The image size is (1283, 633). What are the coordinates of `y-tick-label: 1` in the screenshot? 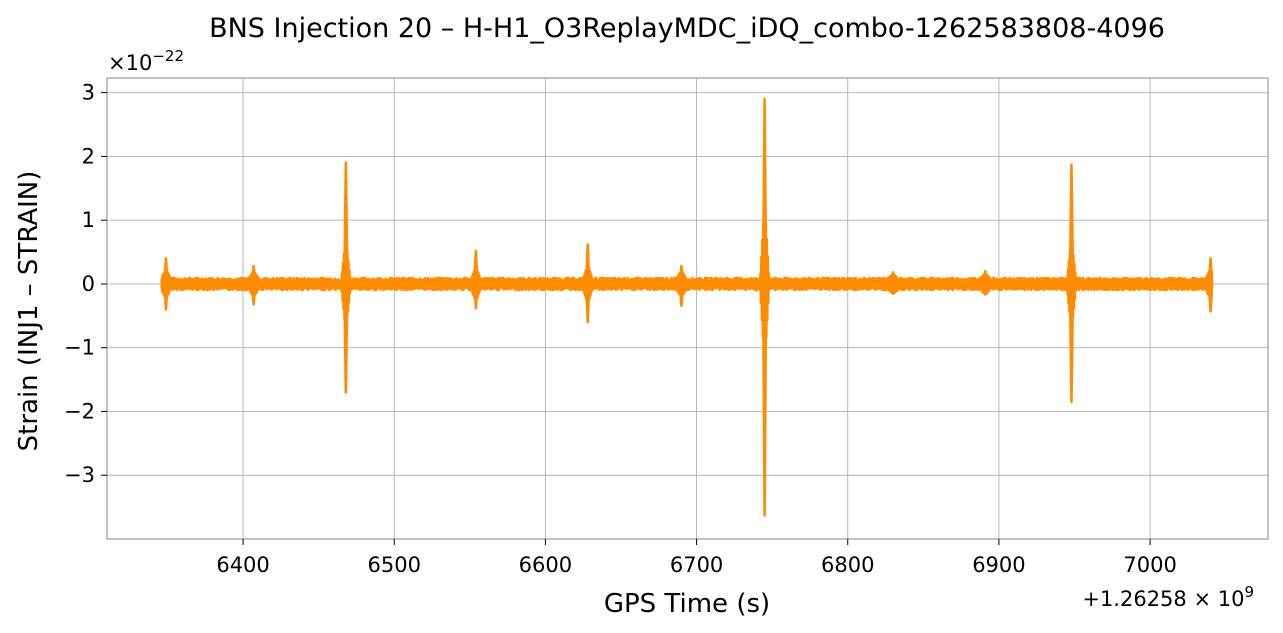 It's located at (88, 220).